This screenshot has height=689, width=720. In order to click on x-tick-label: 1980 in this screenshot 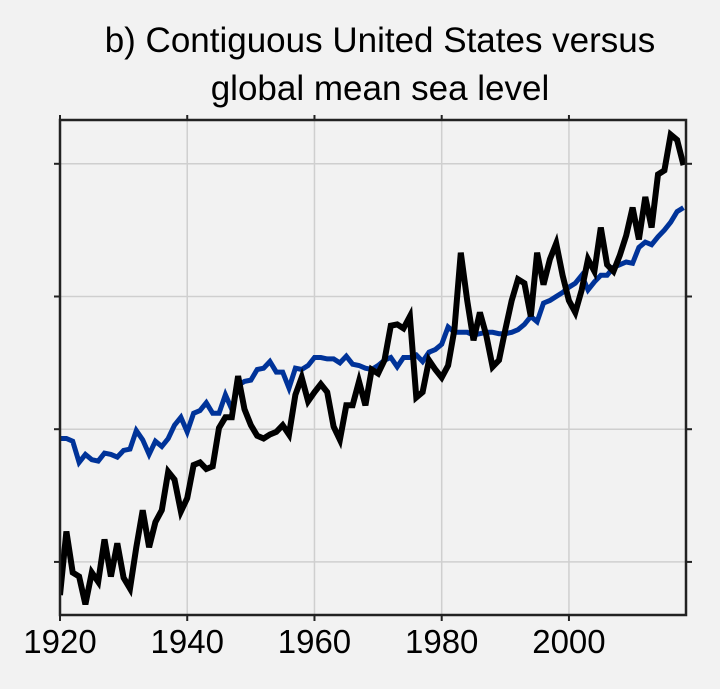, I will do `click(441, 641)`.